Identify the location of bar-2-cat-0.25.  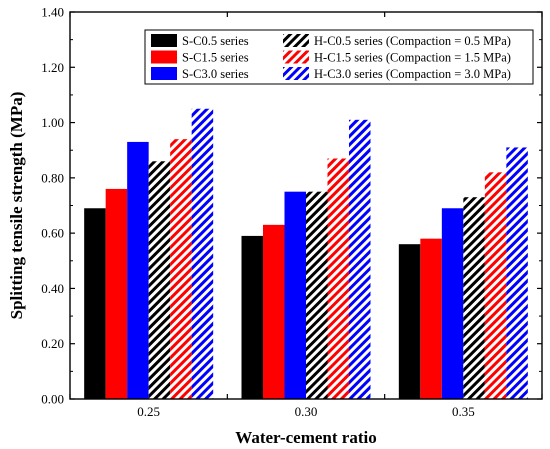
(116, 293).